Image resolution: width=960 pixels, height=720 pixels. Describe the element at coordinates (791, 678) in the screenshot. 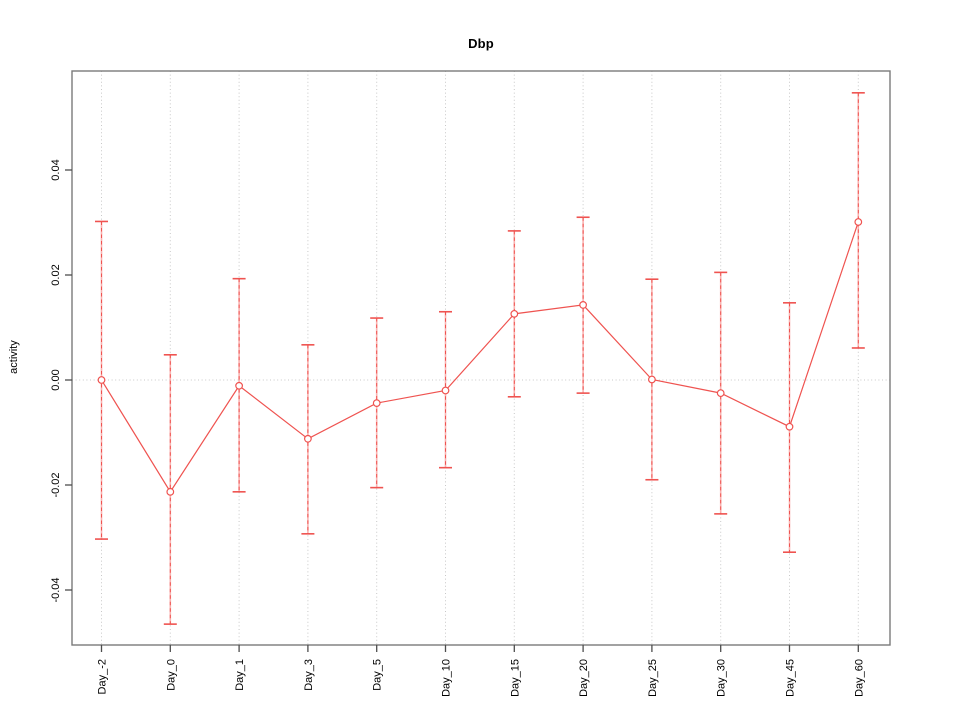

I see `x-tick-label: Day_45` at that location.